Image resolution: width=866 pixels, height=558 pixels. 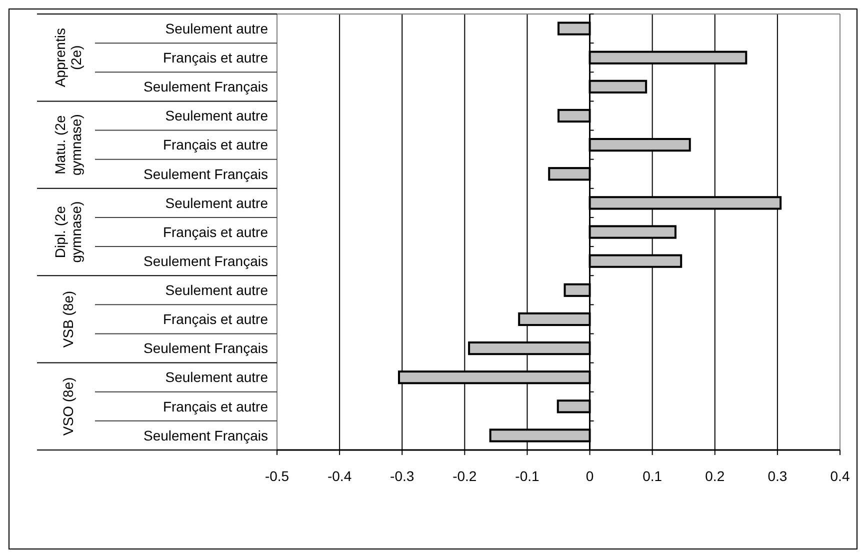 What do you see at coordinates (277, 476) in the screenshot?
I see `x-tick-label: -0.5` at bounding box center [277, 476].